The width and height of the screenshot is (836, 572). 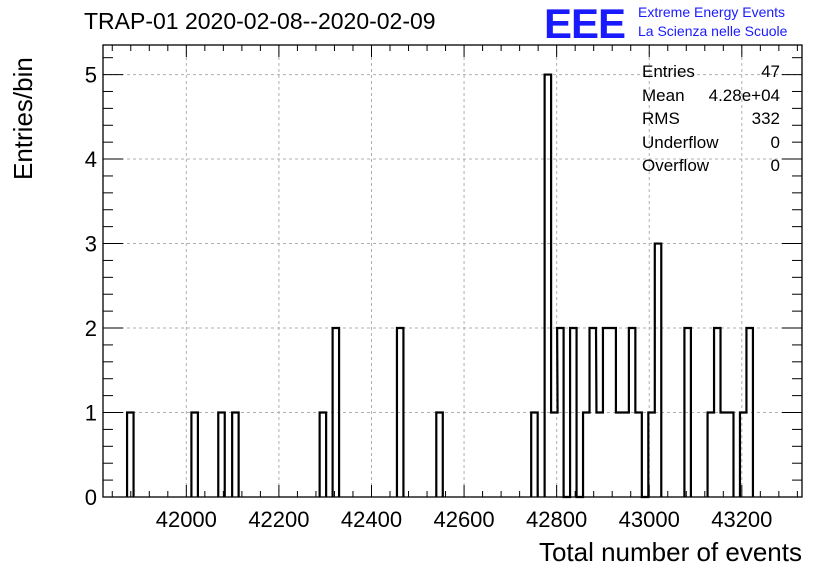 I want to click on stat-mean: Mean 4.28e+04, so click(x=711, y=96).